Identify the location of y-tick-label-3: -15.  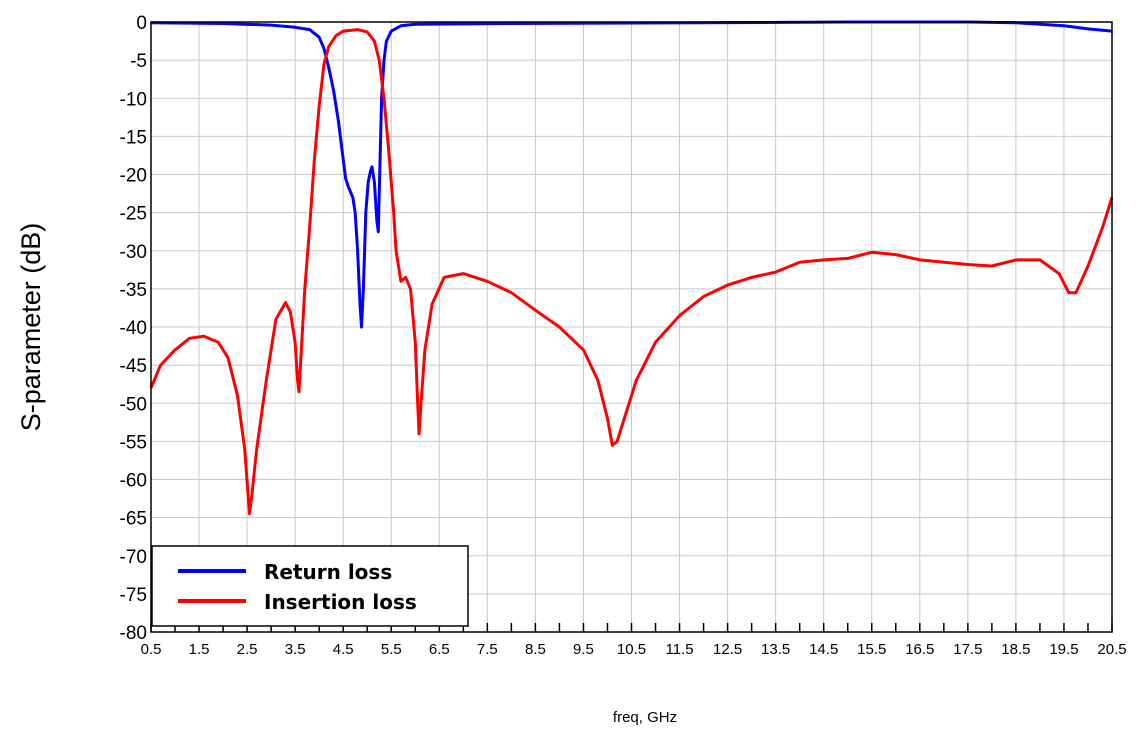
(133, 137).